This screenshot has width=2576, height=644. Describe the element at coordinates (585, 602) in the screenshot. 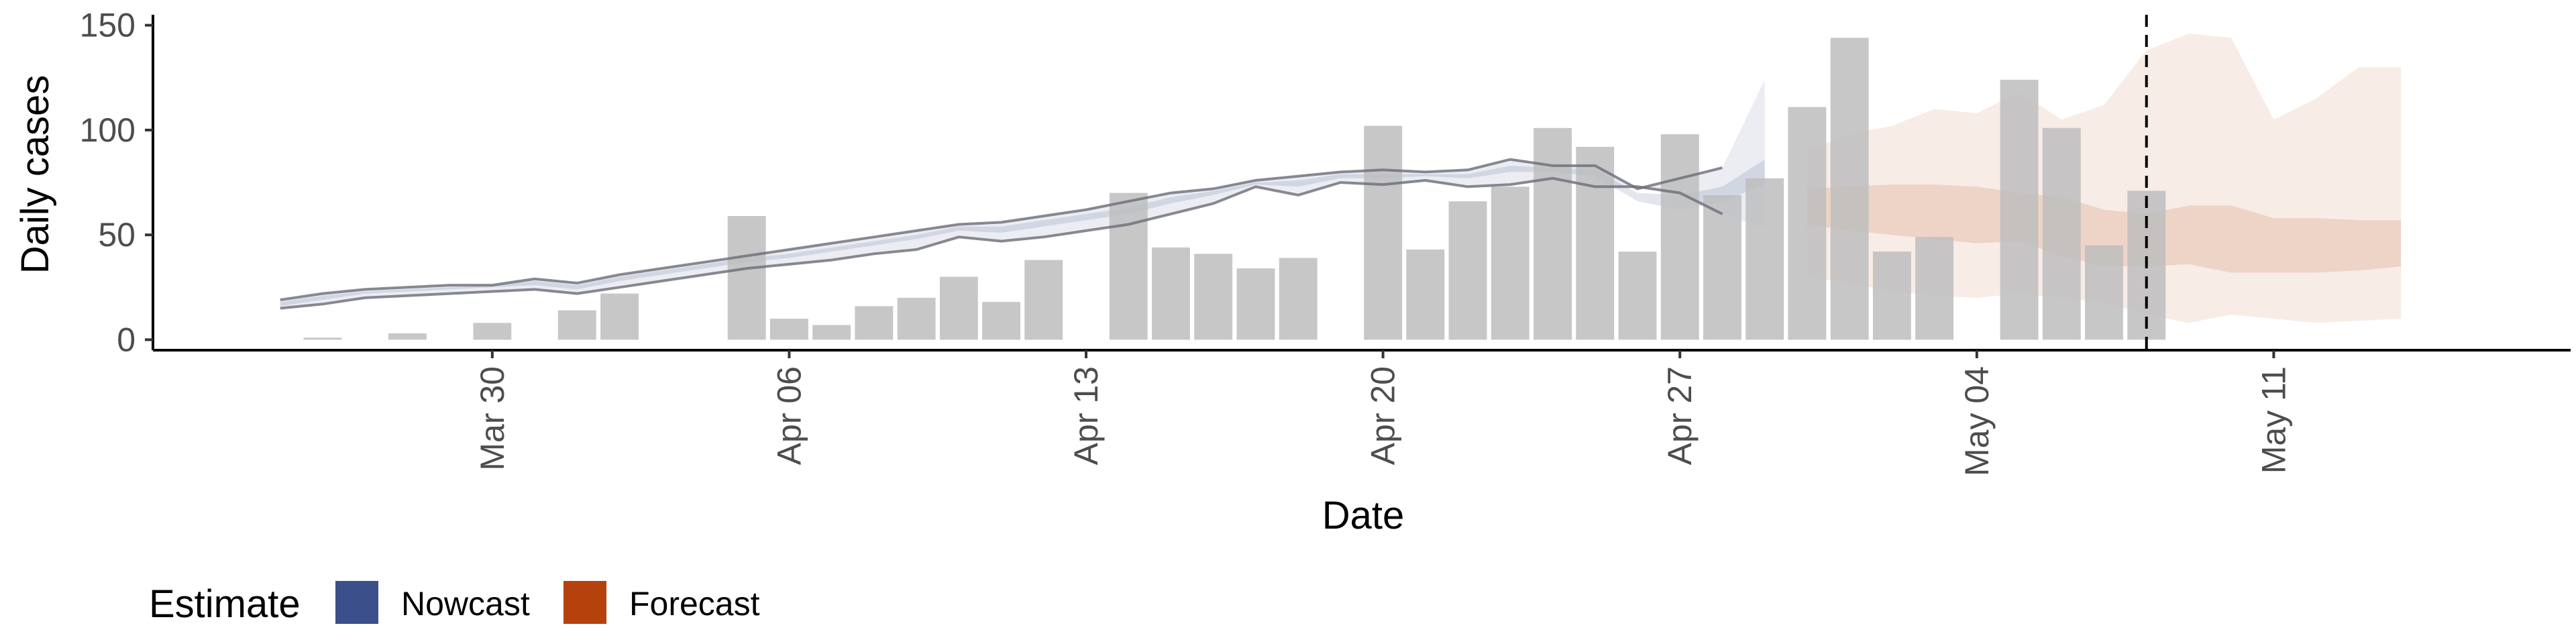

I see `legend-key-forecast` at that location.